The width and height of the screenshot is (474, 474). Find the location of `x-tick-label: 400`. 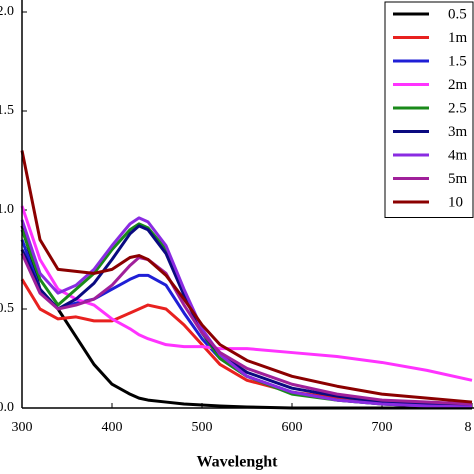

x-tick-label: 400 is located at coordinates (112, 427).